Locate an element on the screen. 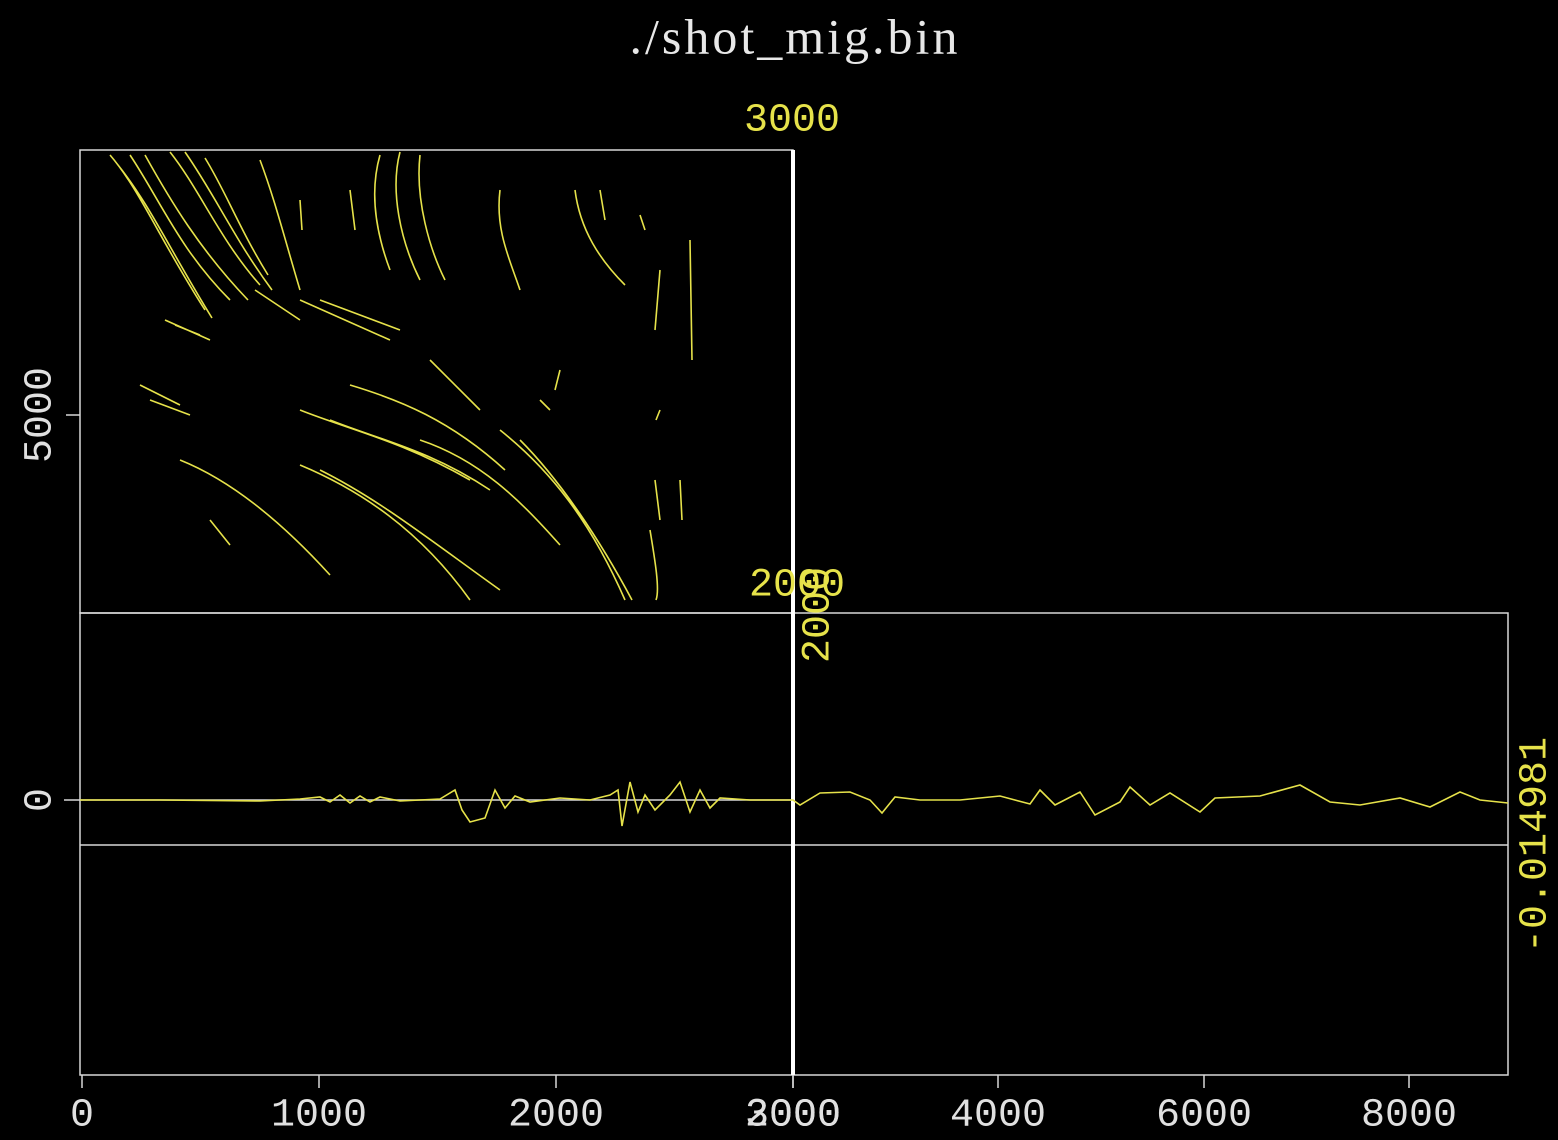 The height and width of the screenshot is (1140, 1558). top-label: 3000 is located at coordinates (792, 121).